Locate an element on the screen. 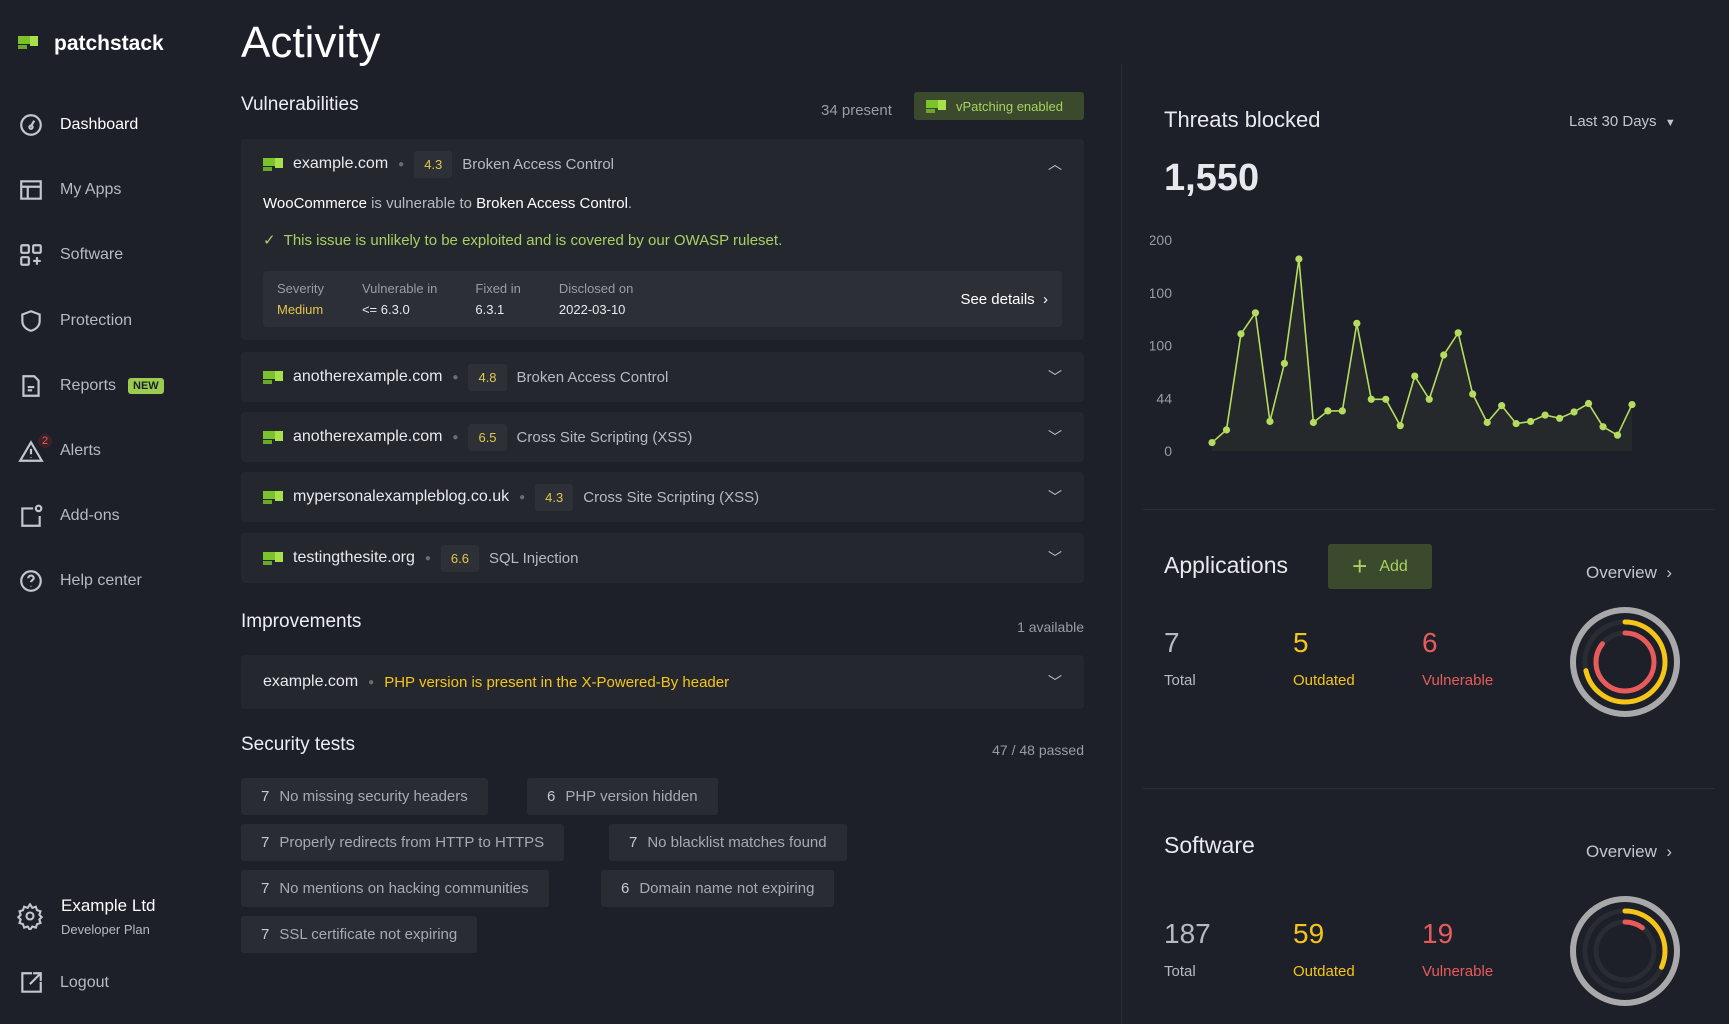 Image resolution: width=1729 pixels, height=1024 pixels. detail-label: Fixed in is located at coordinates (498, 288).